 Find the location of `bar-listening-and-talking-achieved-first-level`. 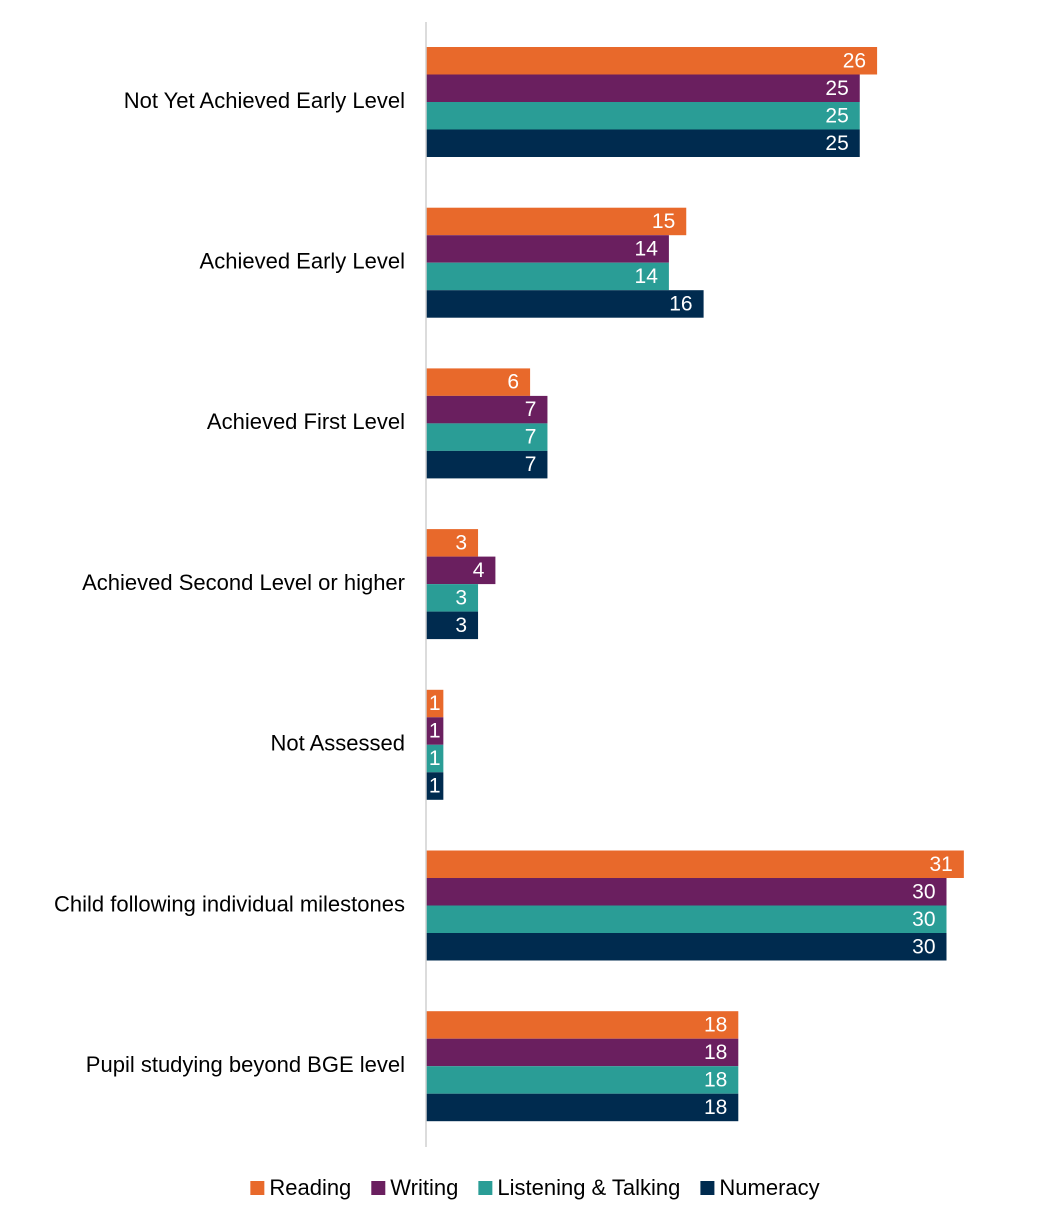

bar-listening-and-talking-achieved-first-level is located at coordinates (487, 437).